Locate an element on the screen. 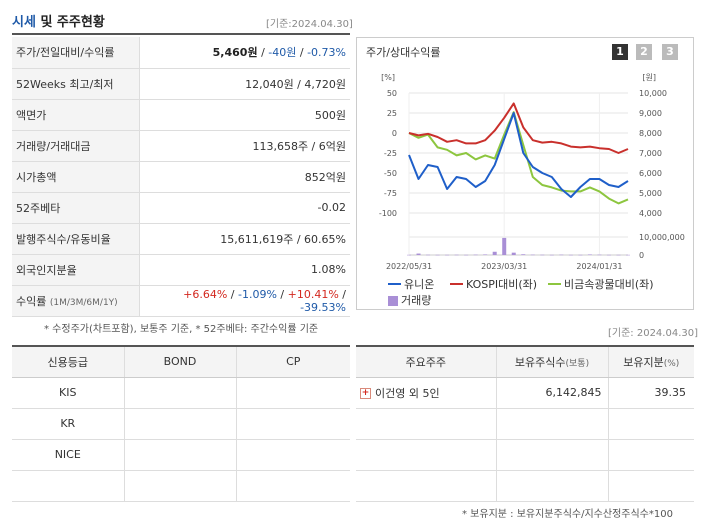  right-tick-label: 4,000 is located at coordinates (650, 213).